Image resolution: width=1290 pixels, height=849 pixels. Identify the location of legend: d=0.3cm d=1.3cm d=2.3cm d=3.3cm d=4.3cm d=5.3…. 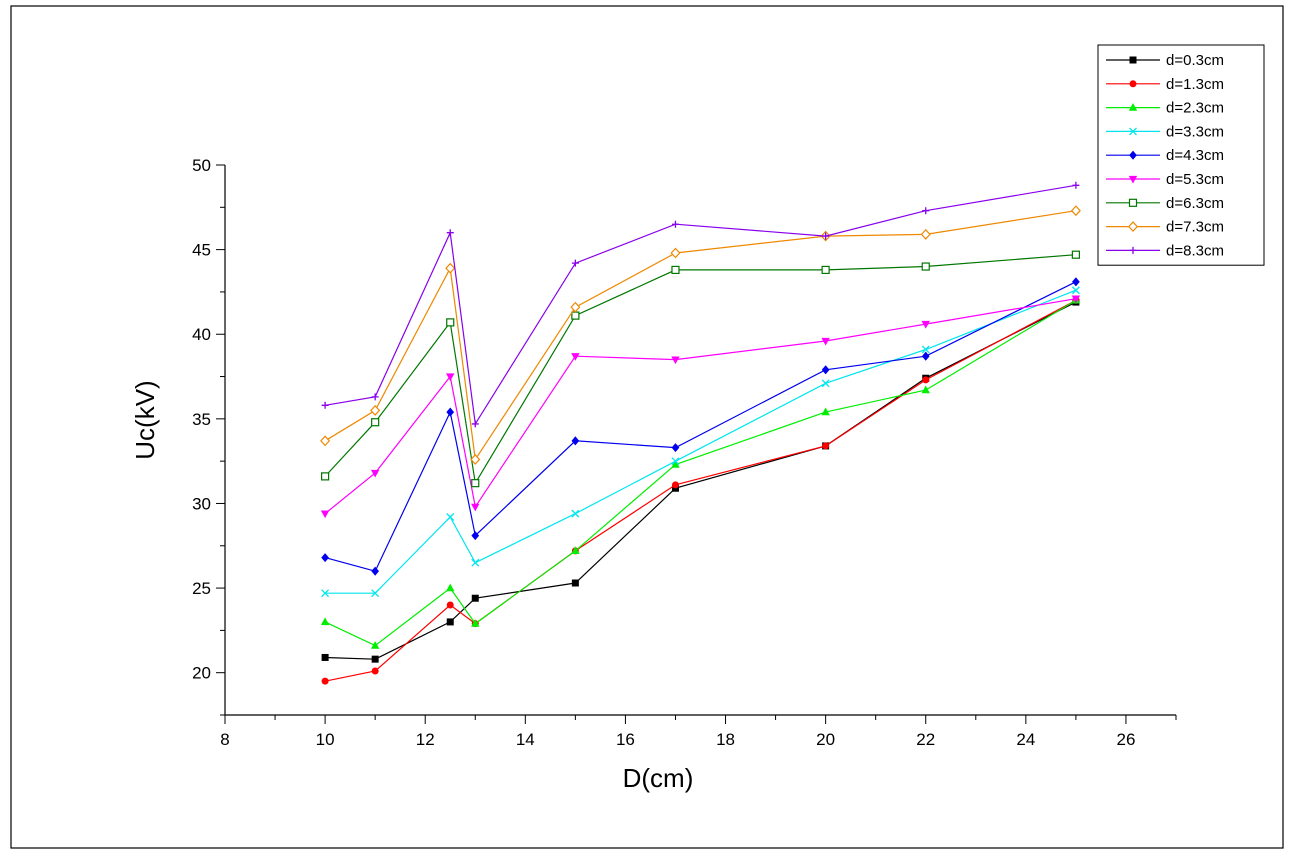
(1181, 155).